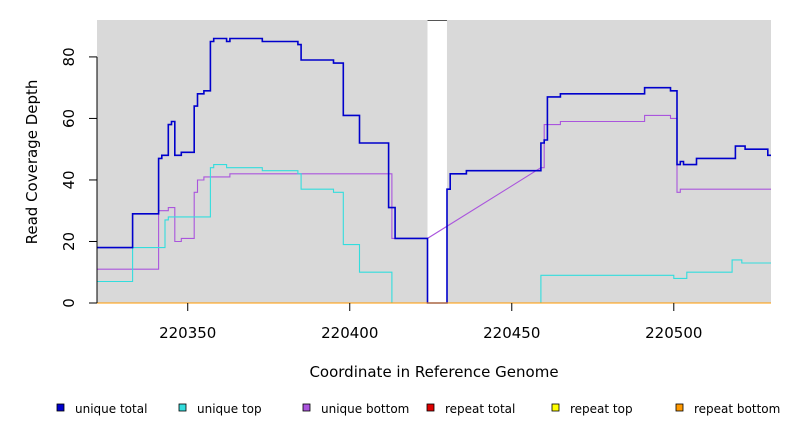 The height and width of the screenshot is (432, 792). I want to click on legend-label: unique top, so click(229, 409).